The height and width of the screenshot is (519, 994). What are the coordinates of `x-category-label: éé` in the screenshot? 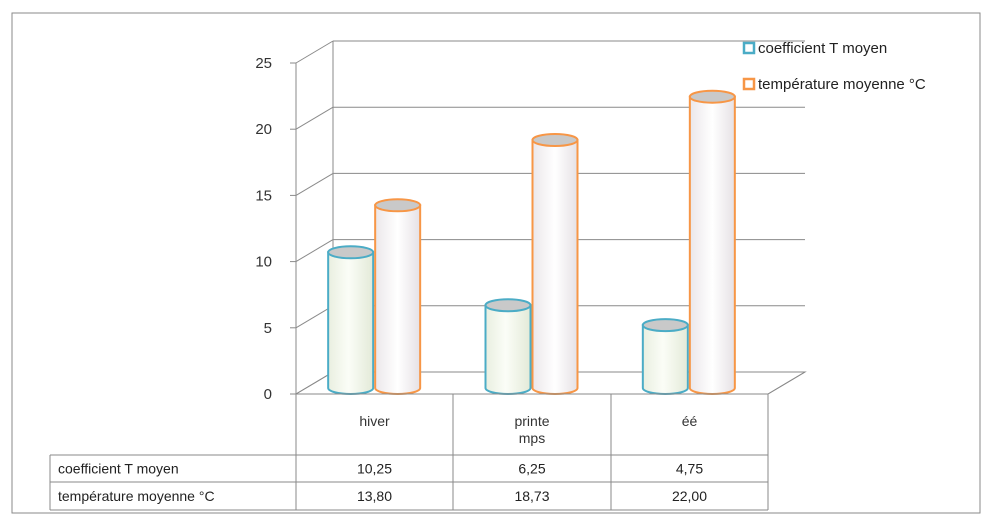 It's located at (690, 421).